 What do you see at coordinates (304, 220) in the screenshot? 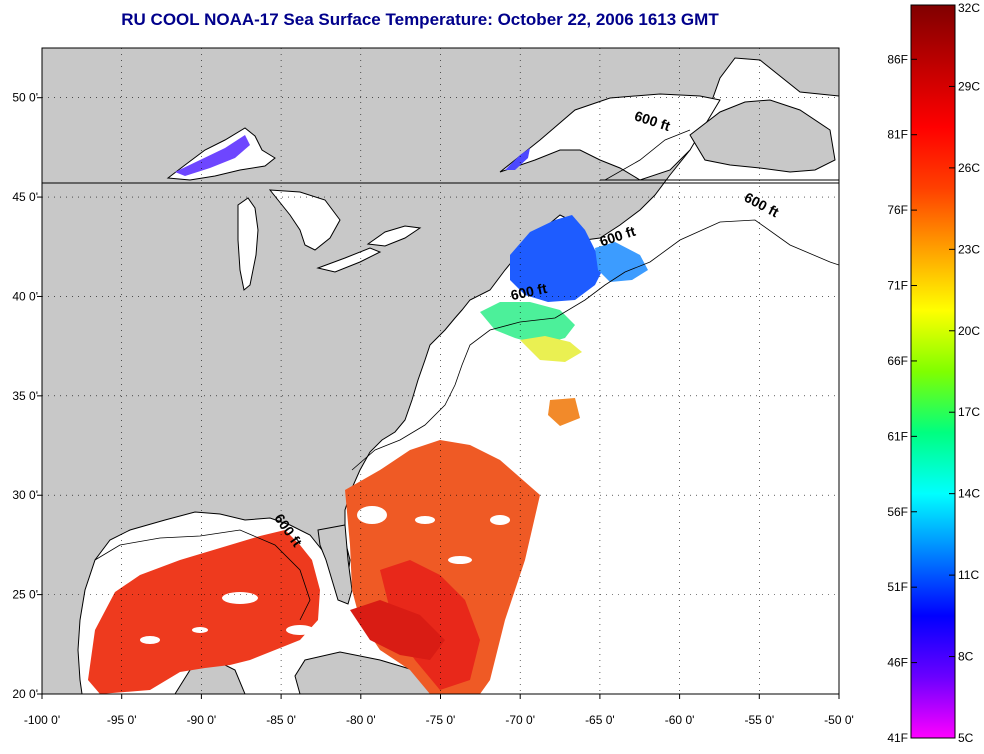
I see `lake-huron` at bounding box center [304, 220].